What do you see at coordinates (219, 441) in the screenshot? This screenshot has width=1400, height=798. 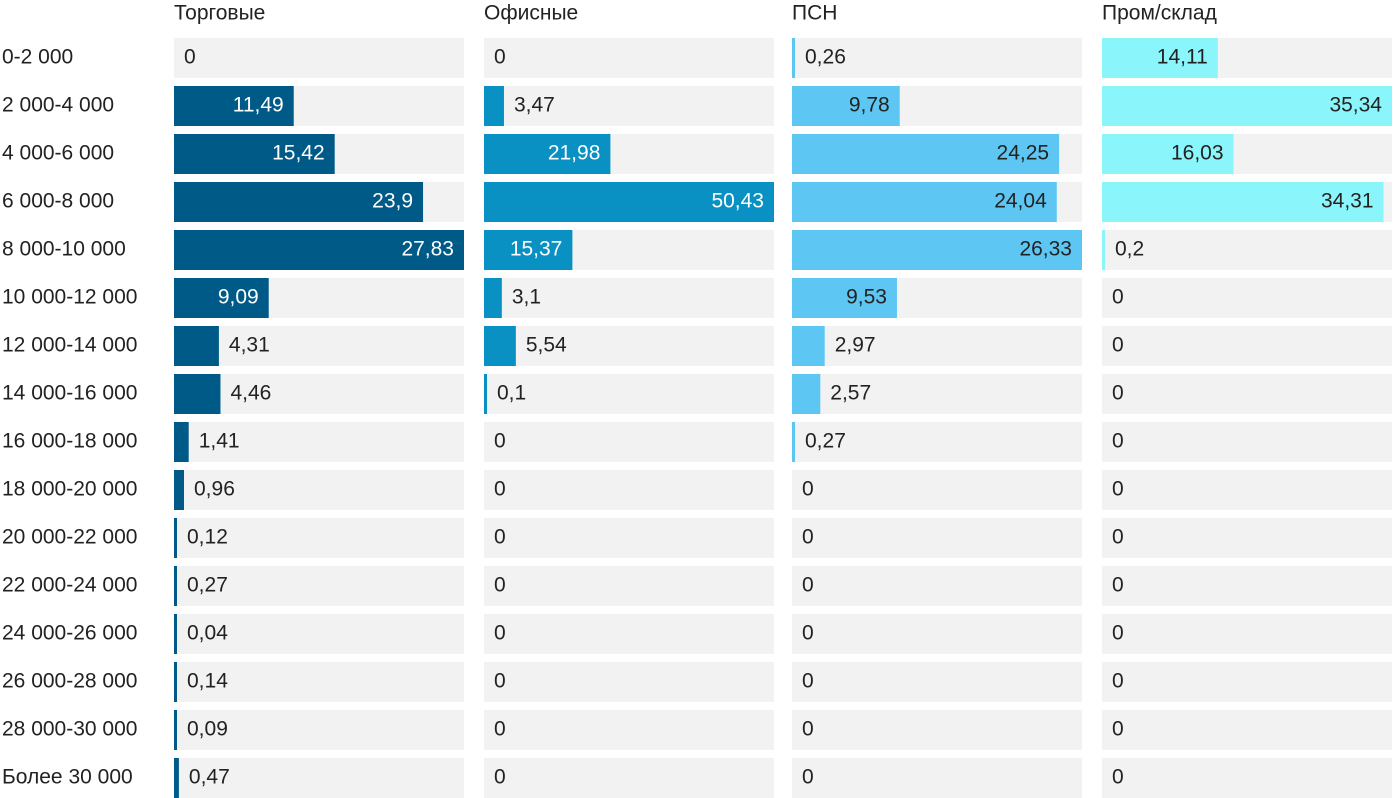 I see `value-label: 1,41` at bounding box center [219, 441].